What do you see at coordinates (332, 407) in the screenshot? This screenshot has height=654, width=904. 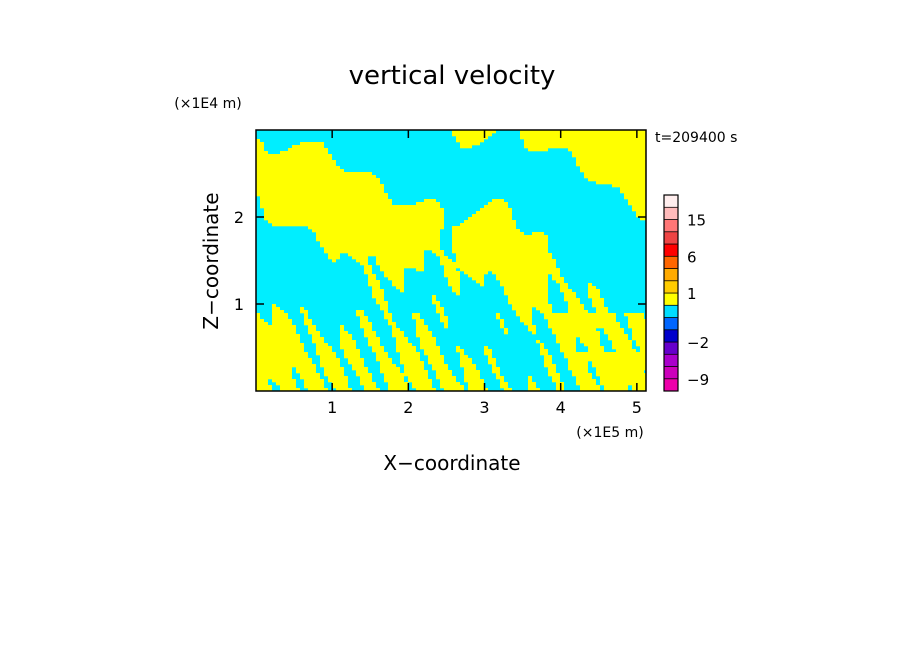 I see `x-tick-label: 1` at bounding box center [332, 407].